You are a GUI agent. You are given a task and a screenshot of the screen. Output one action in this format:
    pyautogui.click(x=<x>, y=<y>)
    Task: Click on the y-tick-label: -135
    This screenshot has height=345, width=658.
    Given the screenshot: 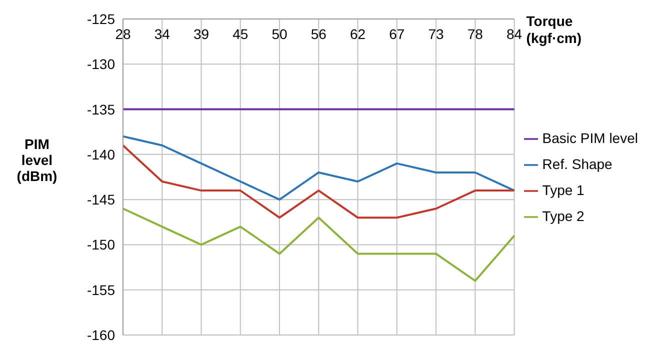 What is the action you would take?
    pyautogui.click(x=101, y=109)
    